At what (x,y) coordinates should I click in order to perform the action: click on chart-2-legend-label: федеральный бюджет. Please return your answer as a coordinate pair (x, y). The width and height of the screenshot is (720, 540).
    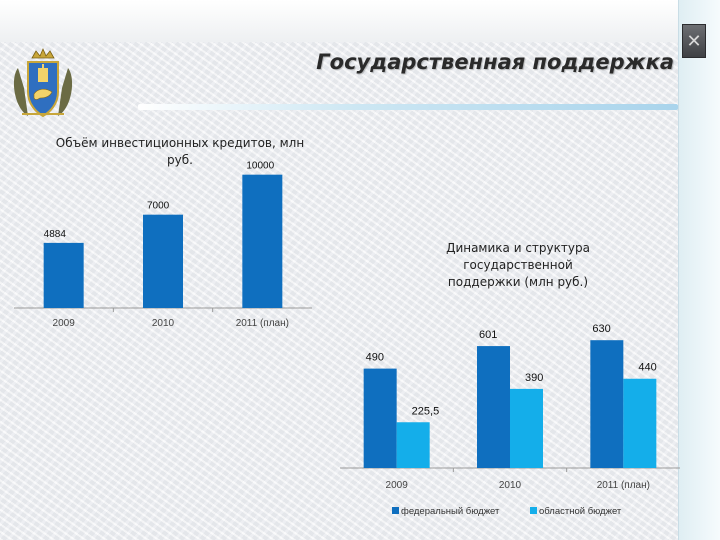
    Looking at the image, I should click on (450, 511).